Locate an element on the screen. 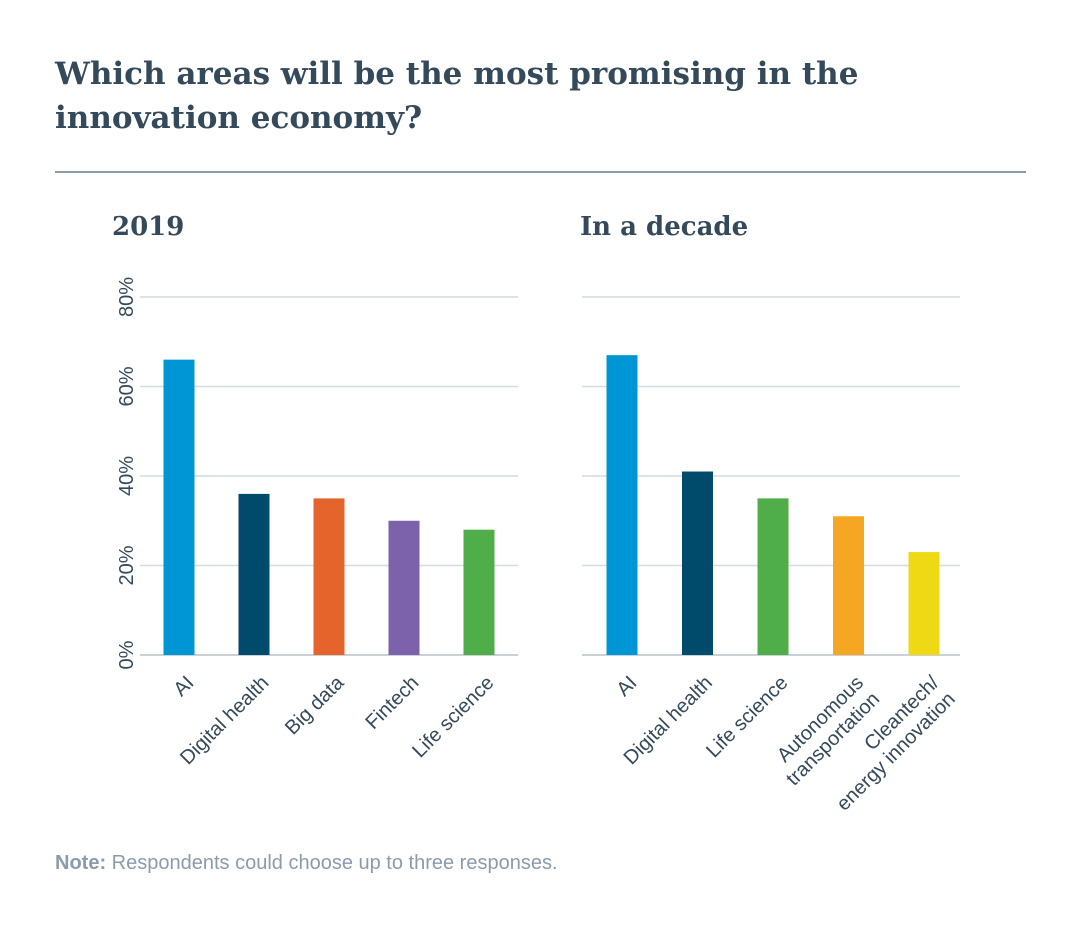 The image size is (1080, 926). y-tick-label: 0% is located at coordinates (127, 654).